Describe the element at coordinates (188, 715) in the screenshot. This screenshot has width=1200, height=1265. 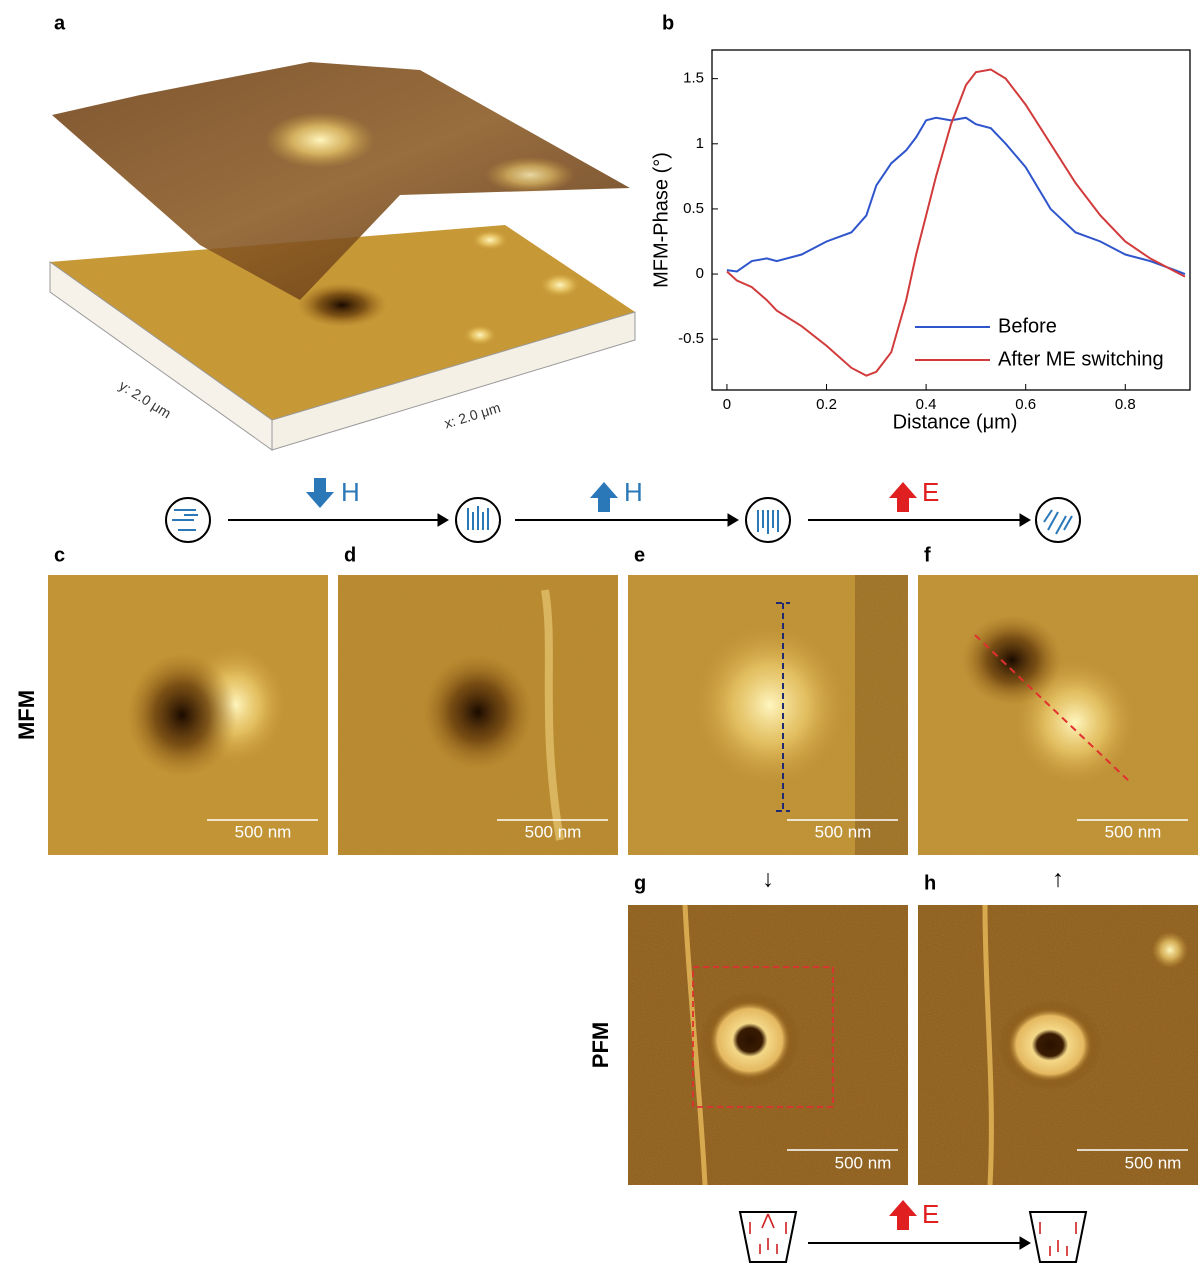
I see `image-c` at that location.